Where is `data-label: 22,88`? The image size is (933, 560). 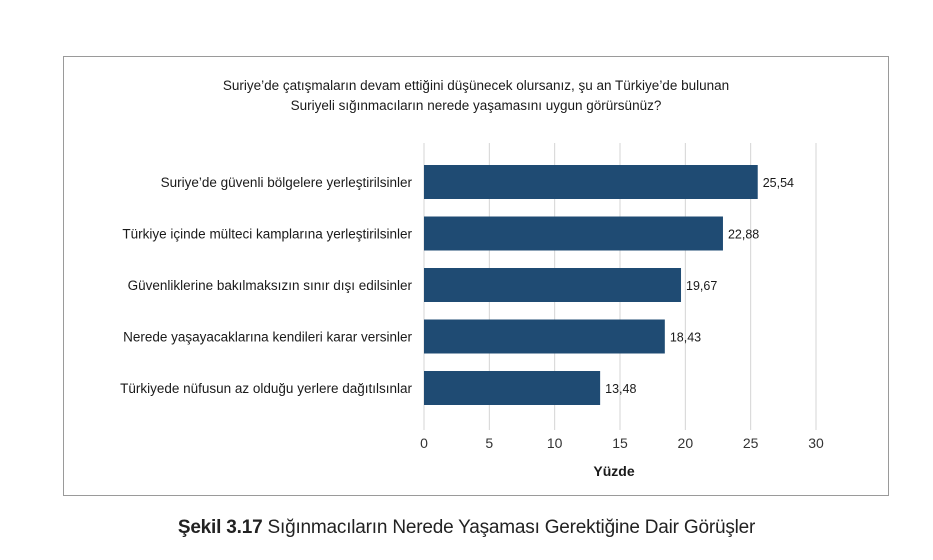
data-label: 22,88 is located at coordinates (743, 235).